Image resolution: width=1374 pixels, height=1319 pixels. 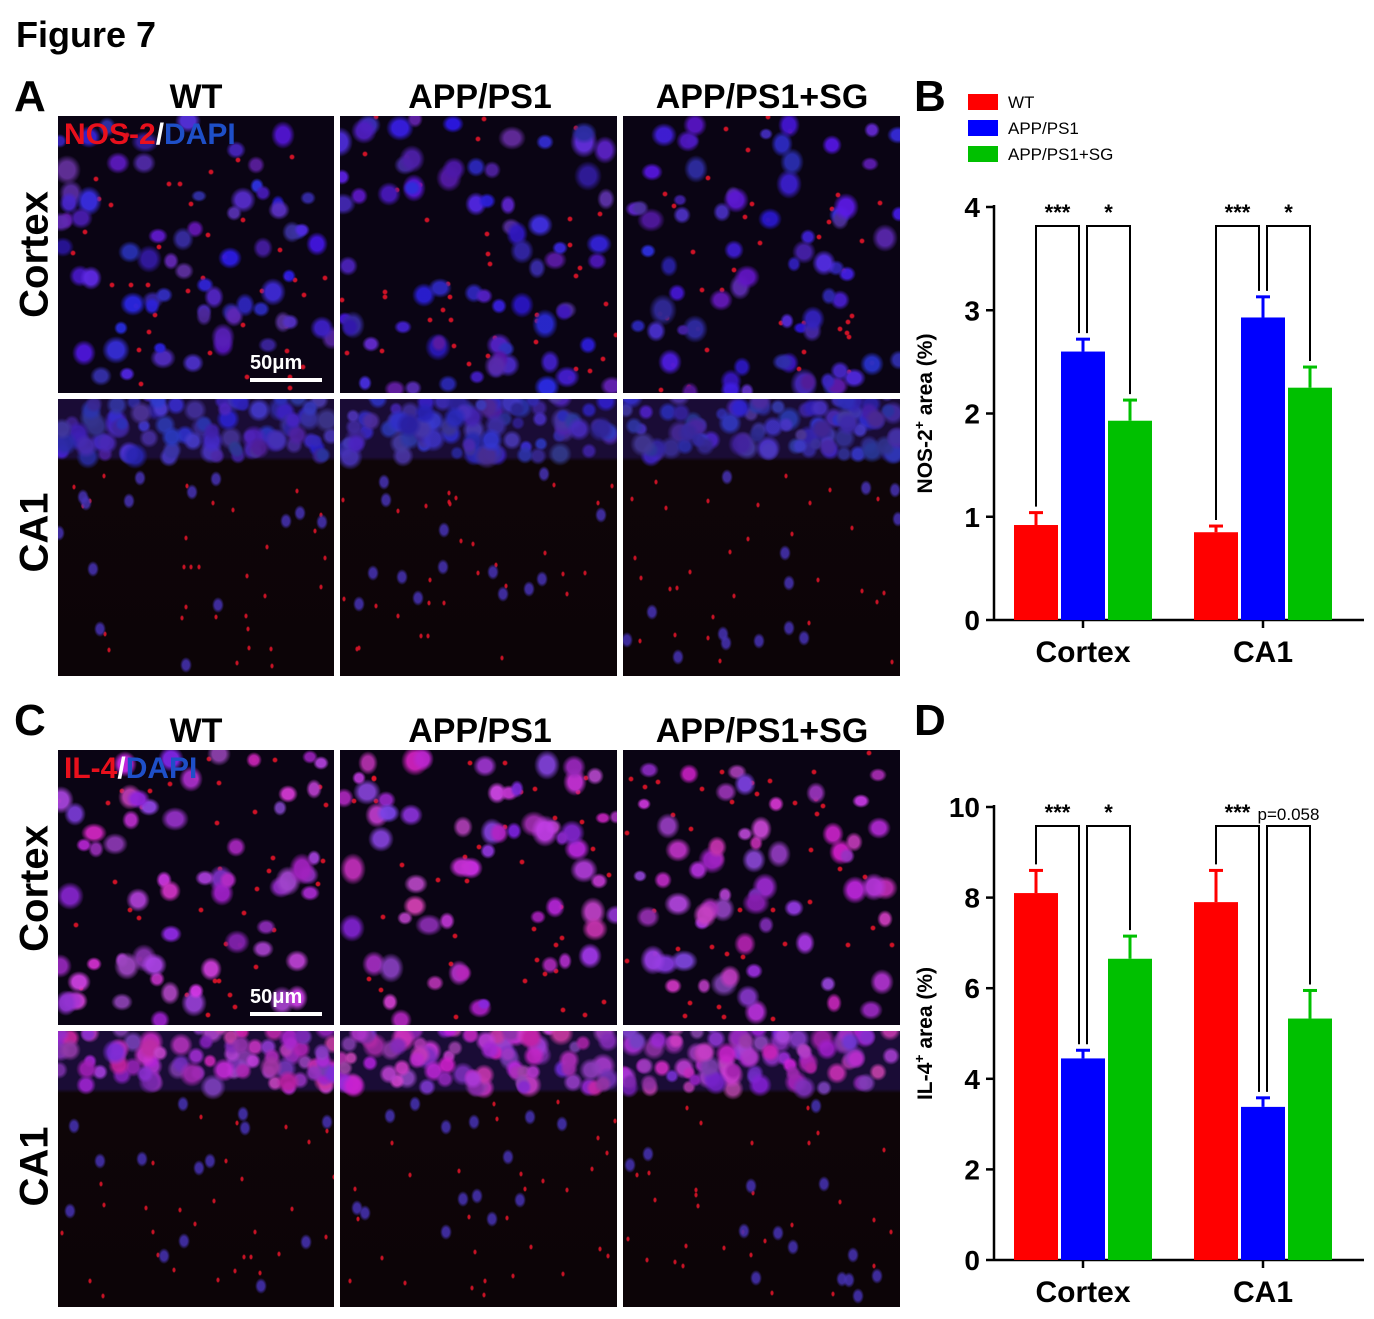 What do you see at coordinates (86, 34) in the screenshot?
I see `figure-title: Figure 7` at bounding box center [86, 34].